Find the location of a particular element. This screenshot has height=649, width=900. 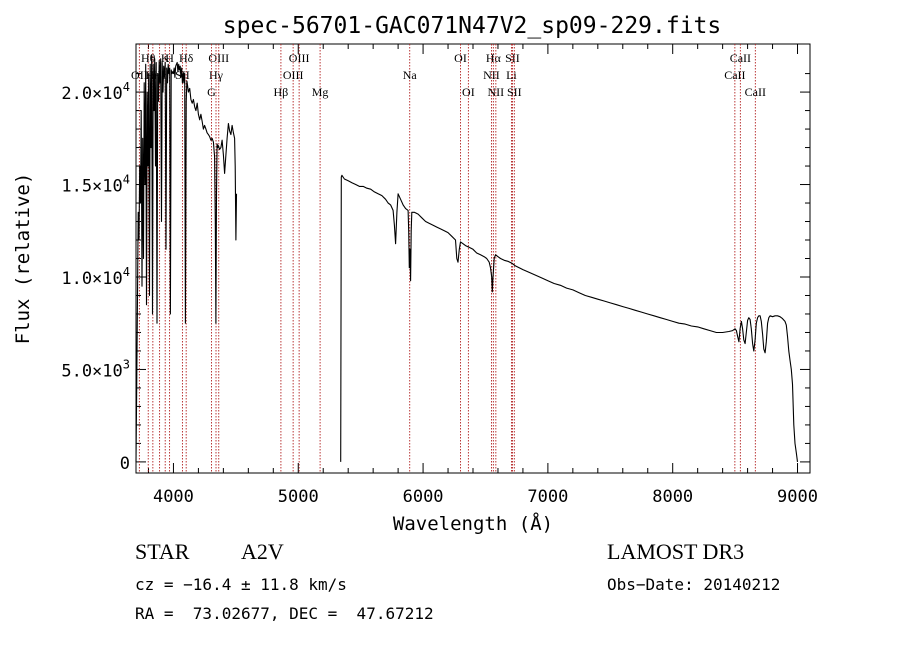

object-class-label: STAR is located at coordinates (162, 551).